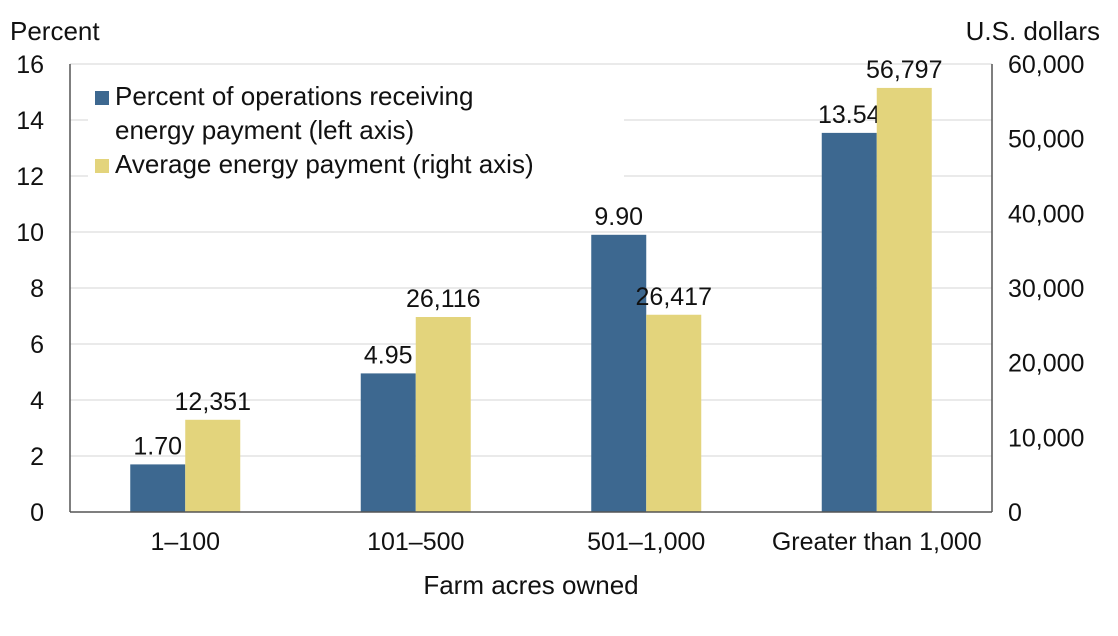  What do you see at coordinates (1046, 364) in the screenshot?
I see `right-tick-label: 20,000` at bounding box center [1046, 364].